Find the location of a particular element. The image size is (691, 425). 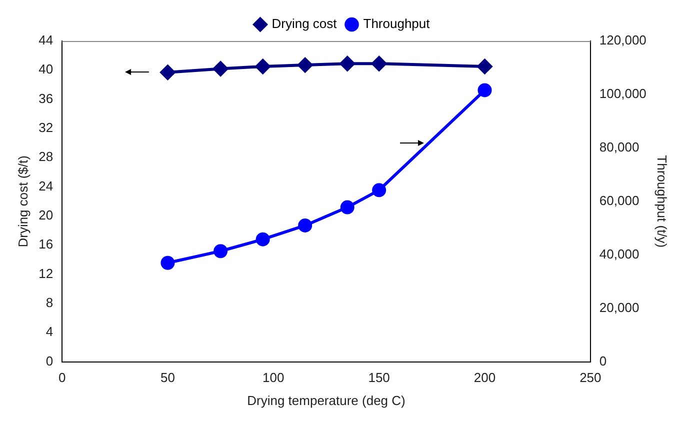

y2-tick-label: 60,000 is located at coordinates (619, 200).